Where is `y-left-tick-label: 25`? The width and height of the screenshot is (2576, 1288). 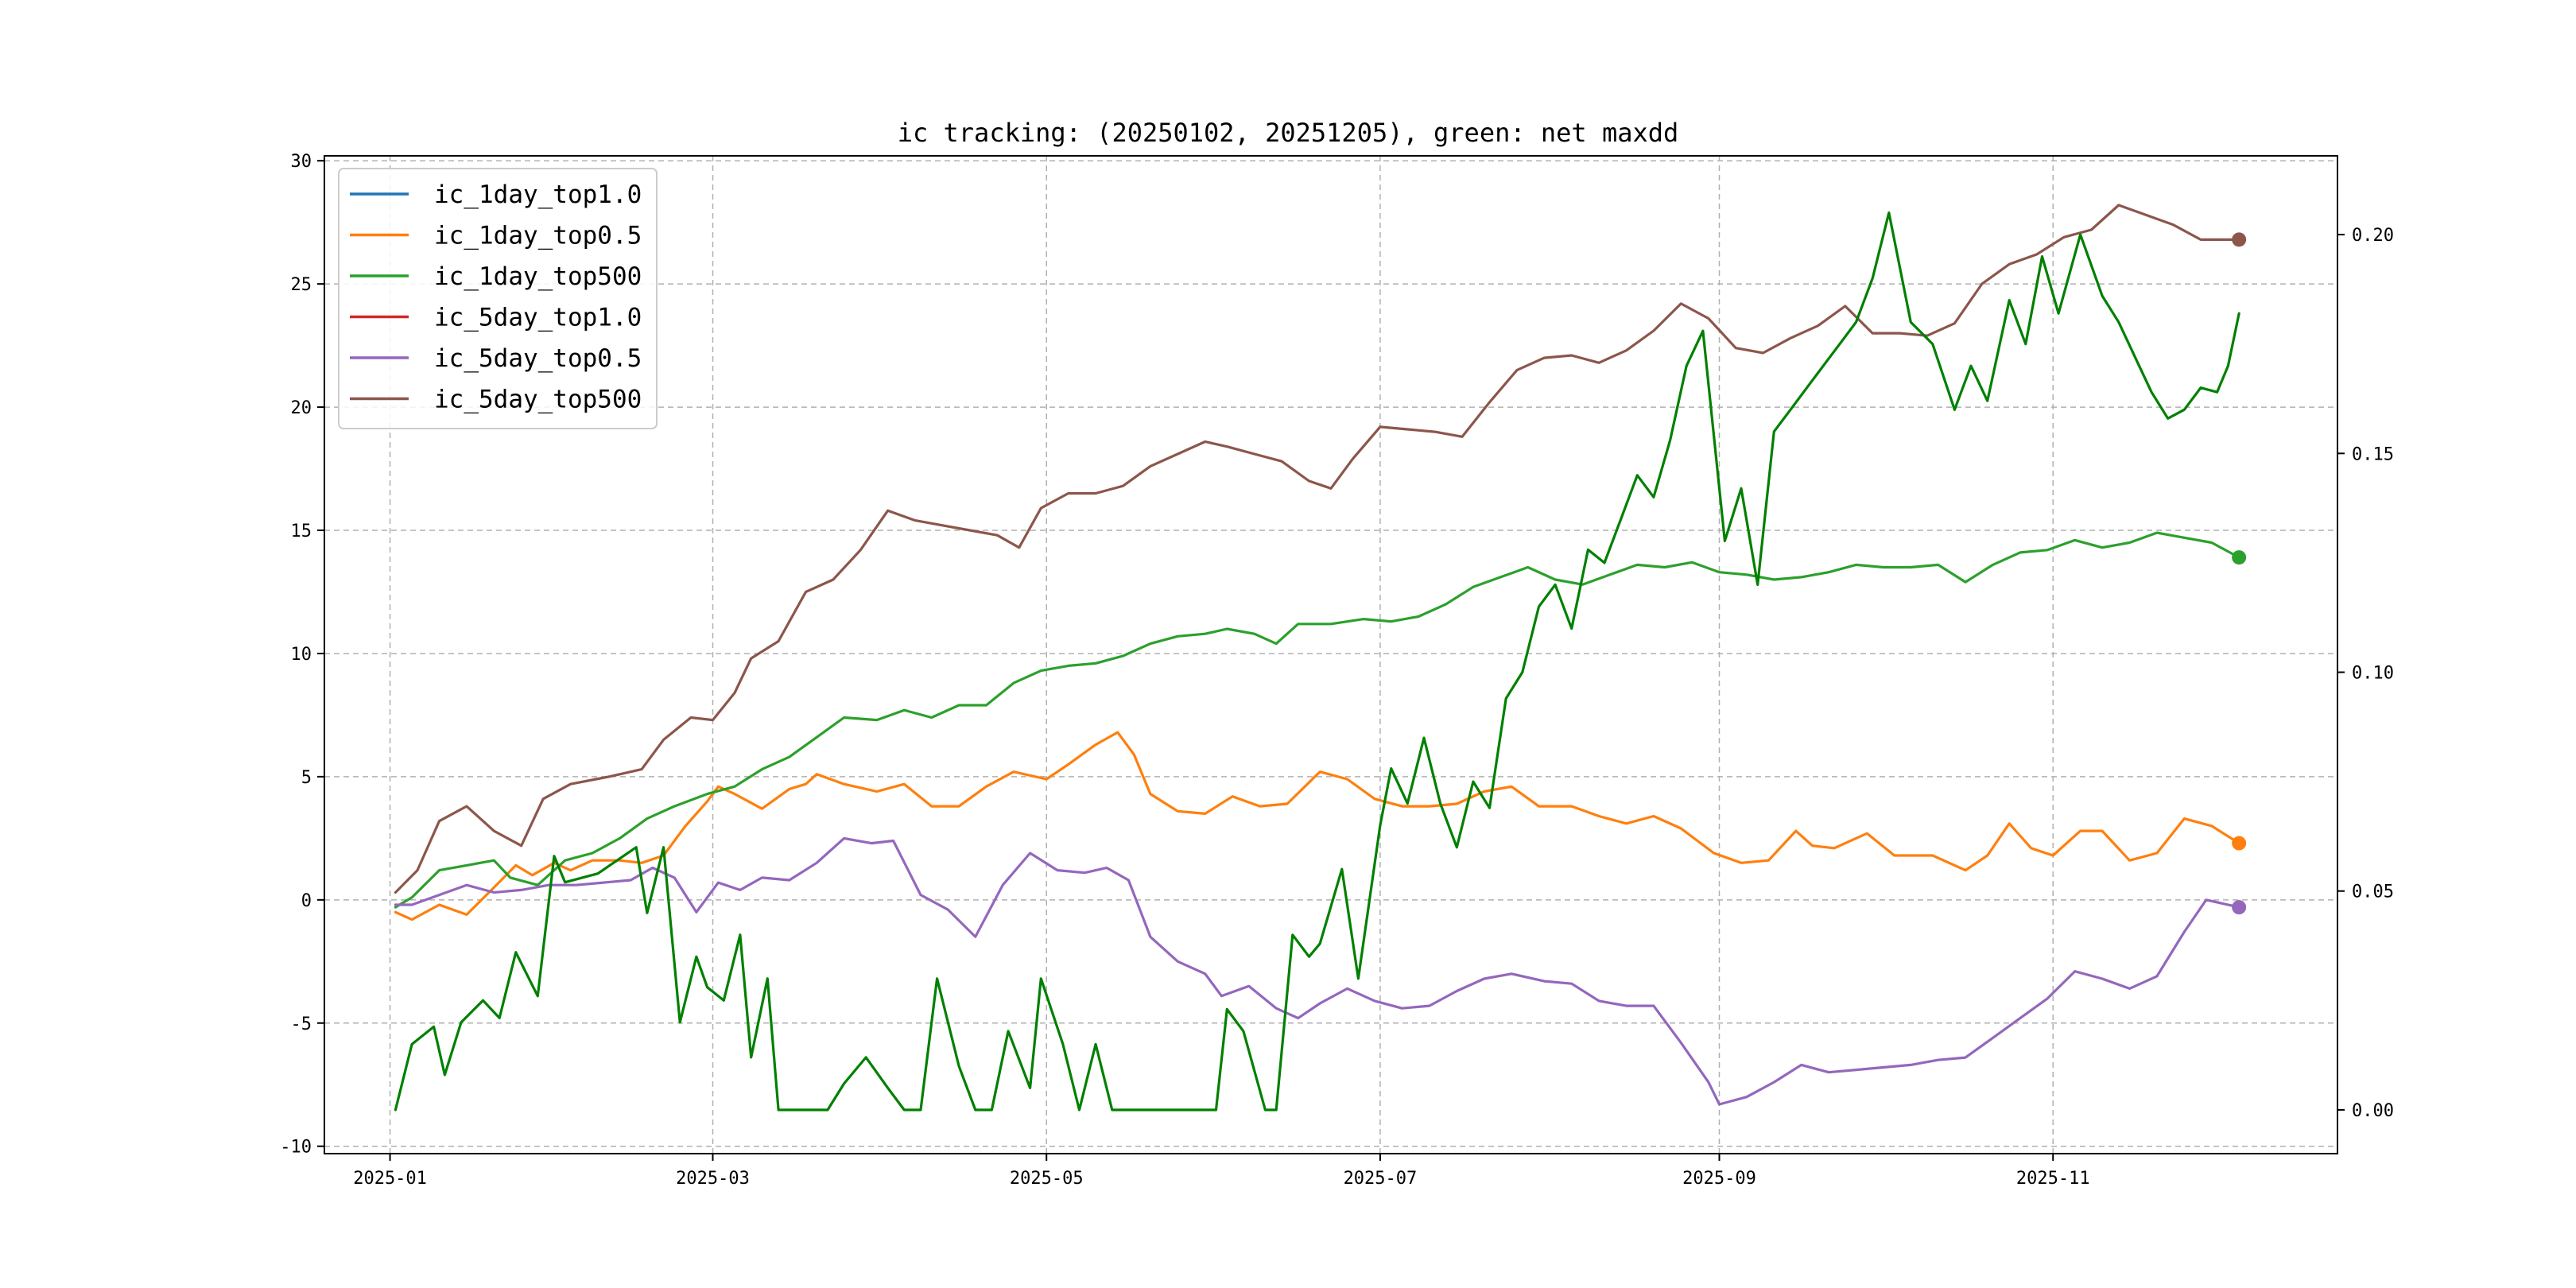
y-left-tick-label: 25 is located at coordinates (302, 285).